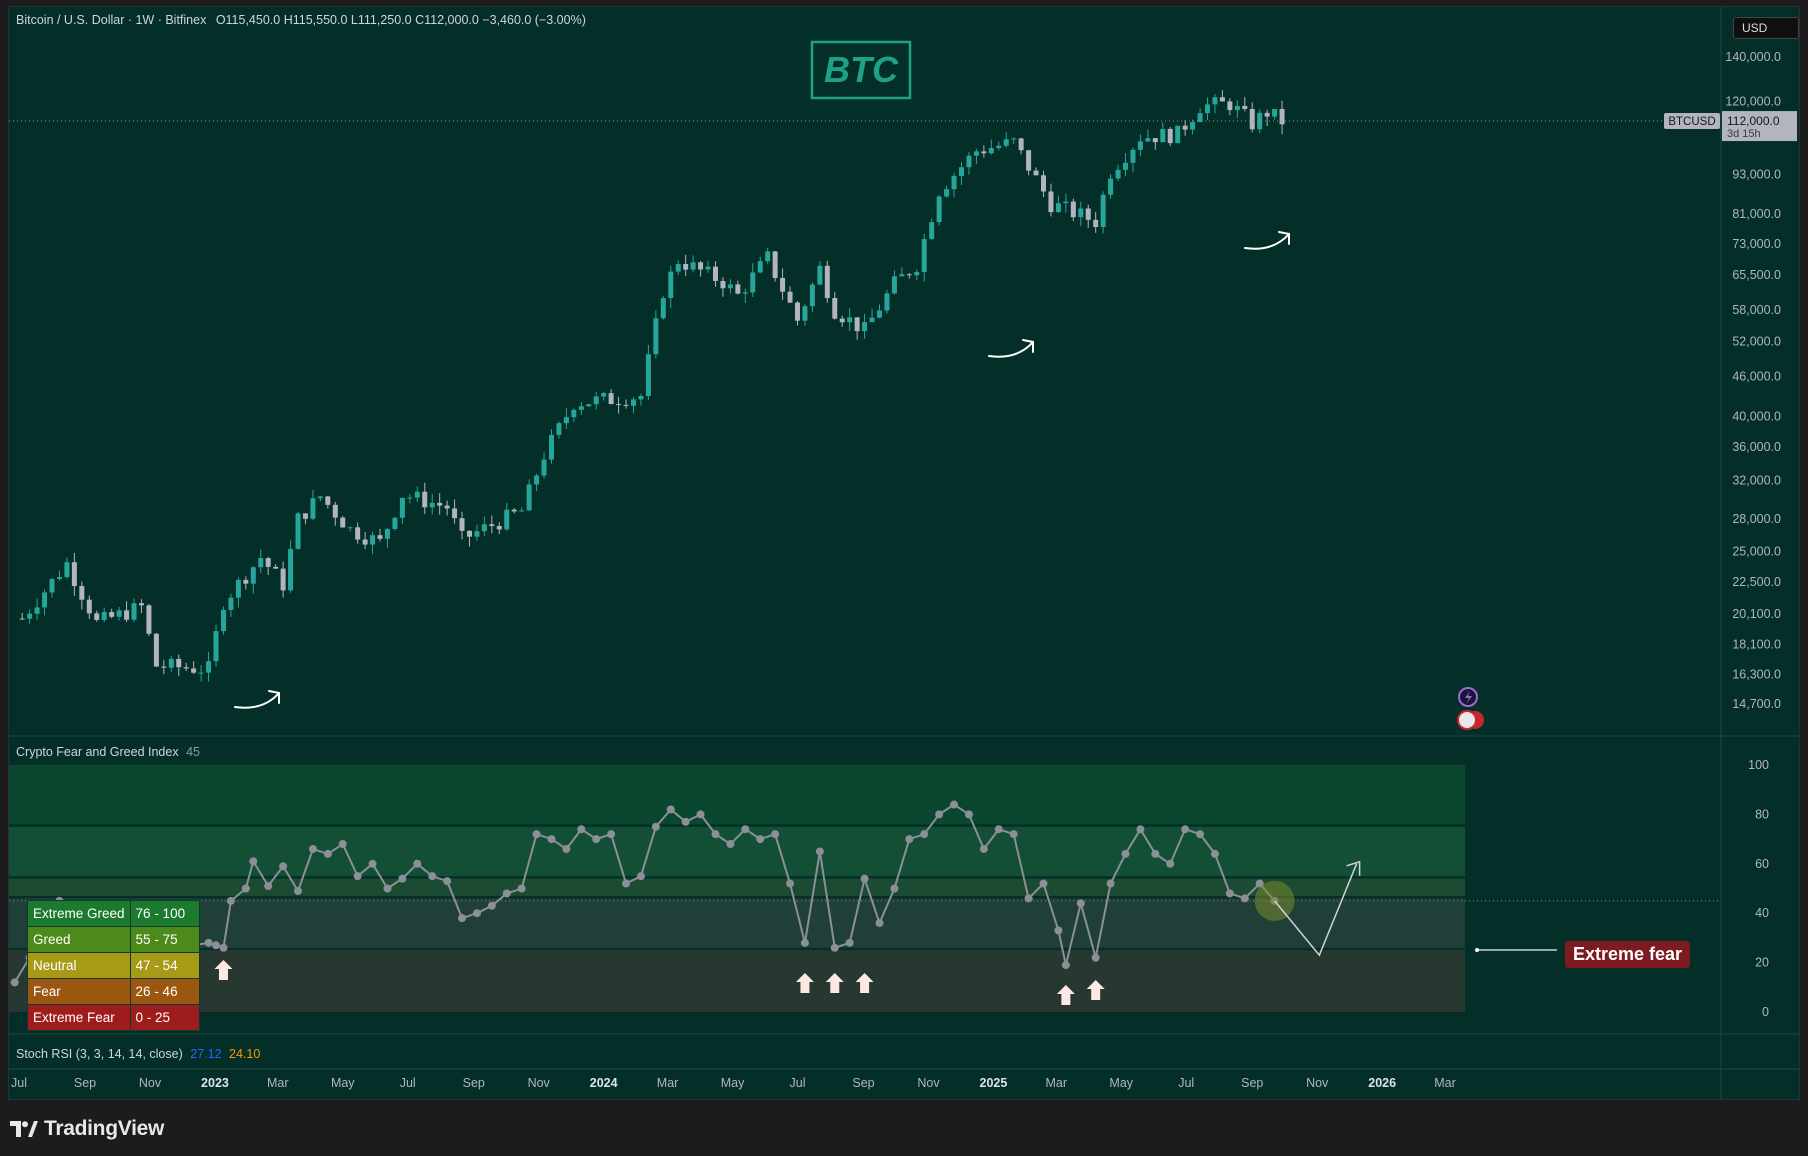  Describe the element at coordinates (111, 20) in the screenshot. I see `symbol-title: Bitcoin / U.S. Dollar · 1W · Bitfinex` at that location.